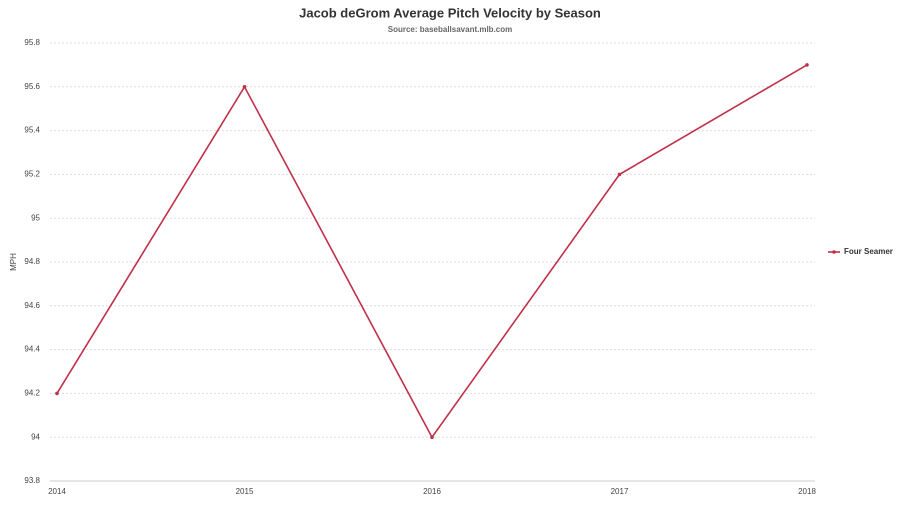  Describe the element at coordinates (32, 480) in the screenshot. I see `y-tick-label: 93.8` at that location.